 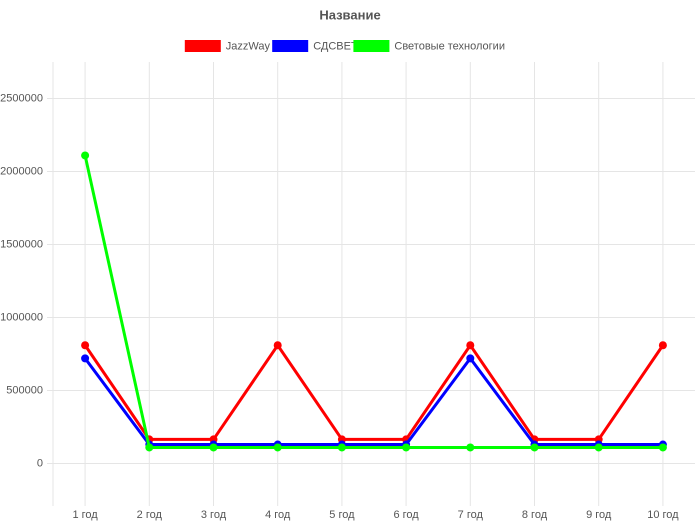 What do you see at coordinates (40, 463) in the screenshot?
I see `y-tick-label: 0` at bounding box center [40, 463].